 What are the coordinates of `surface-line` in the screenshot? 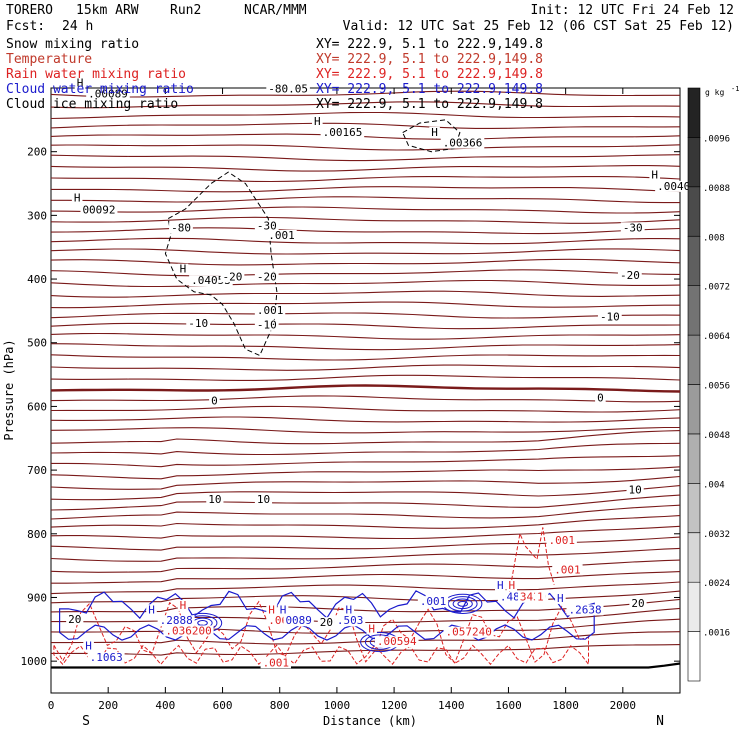 It's located at (366, 665).